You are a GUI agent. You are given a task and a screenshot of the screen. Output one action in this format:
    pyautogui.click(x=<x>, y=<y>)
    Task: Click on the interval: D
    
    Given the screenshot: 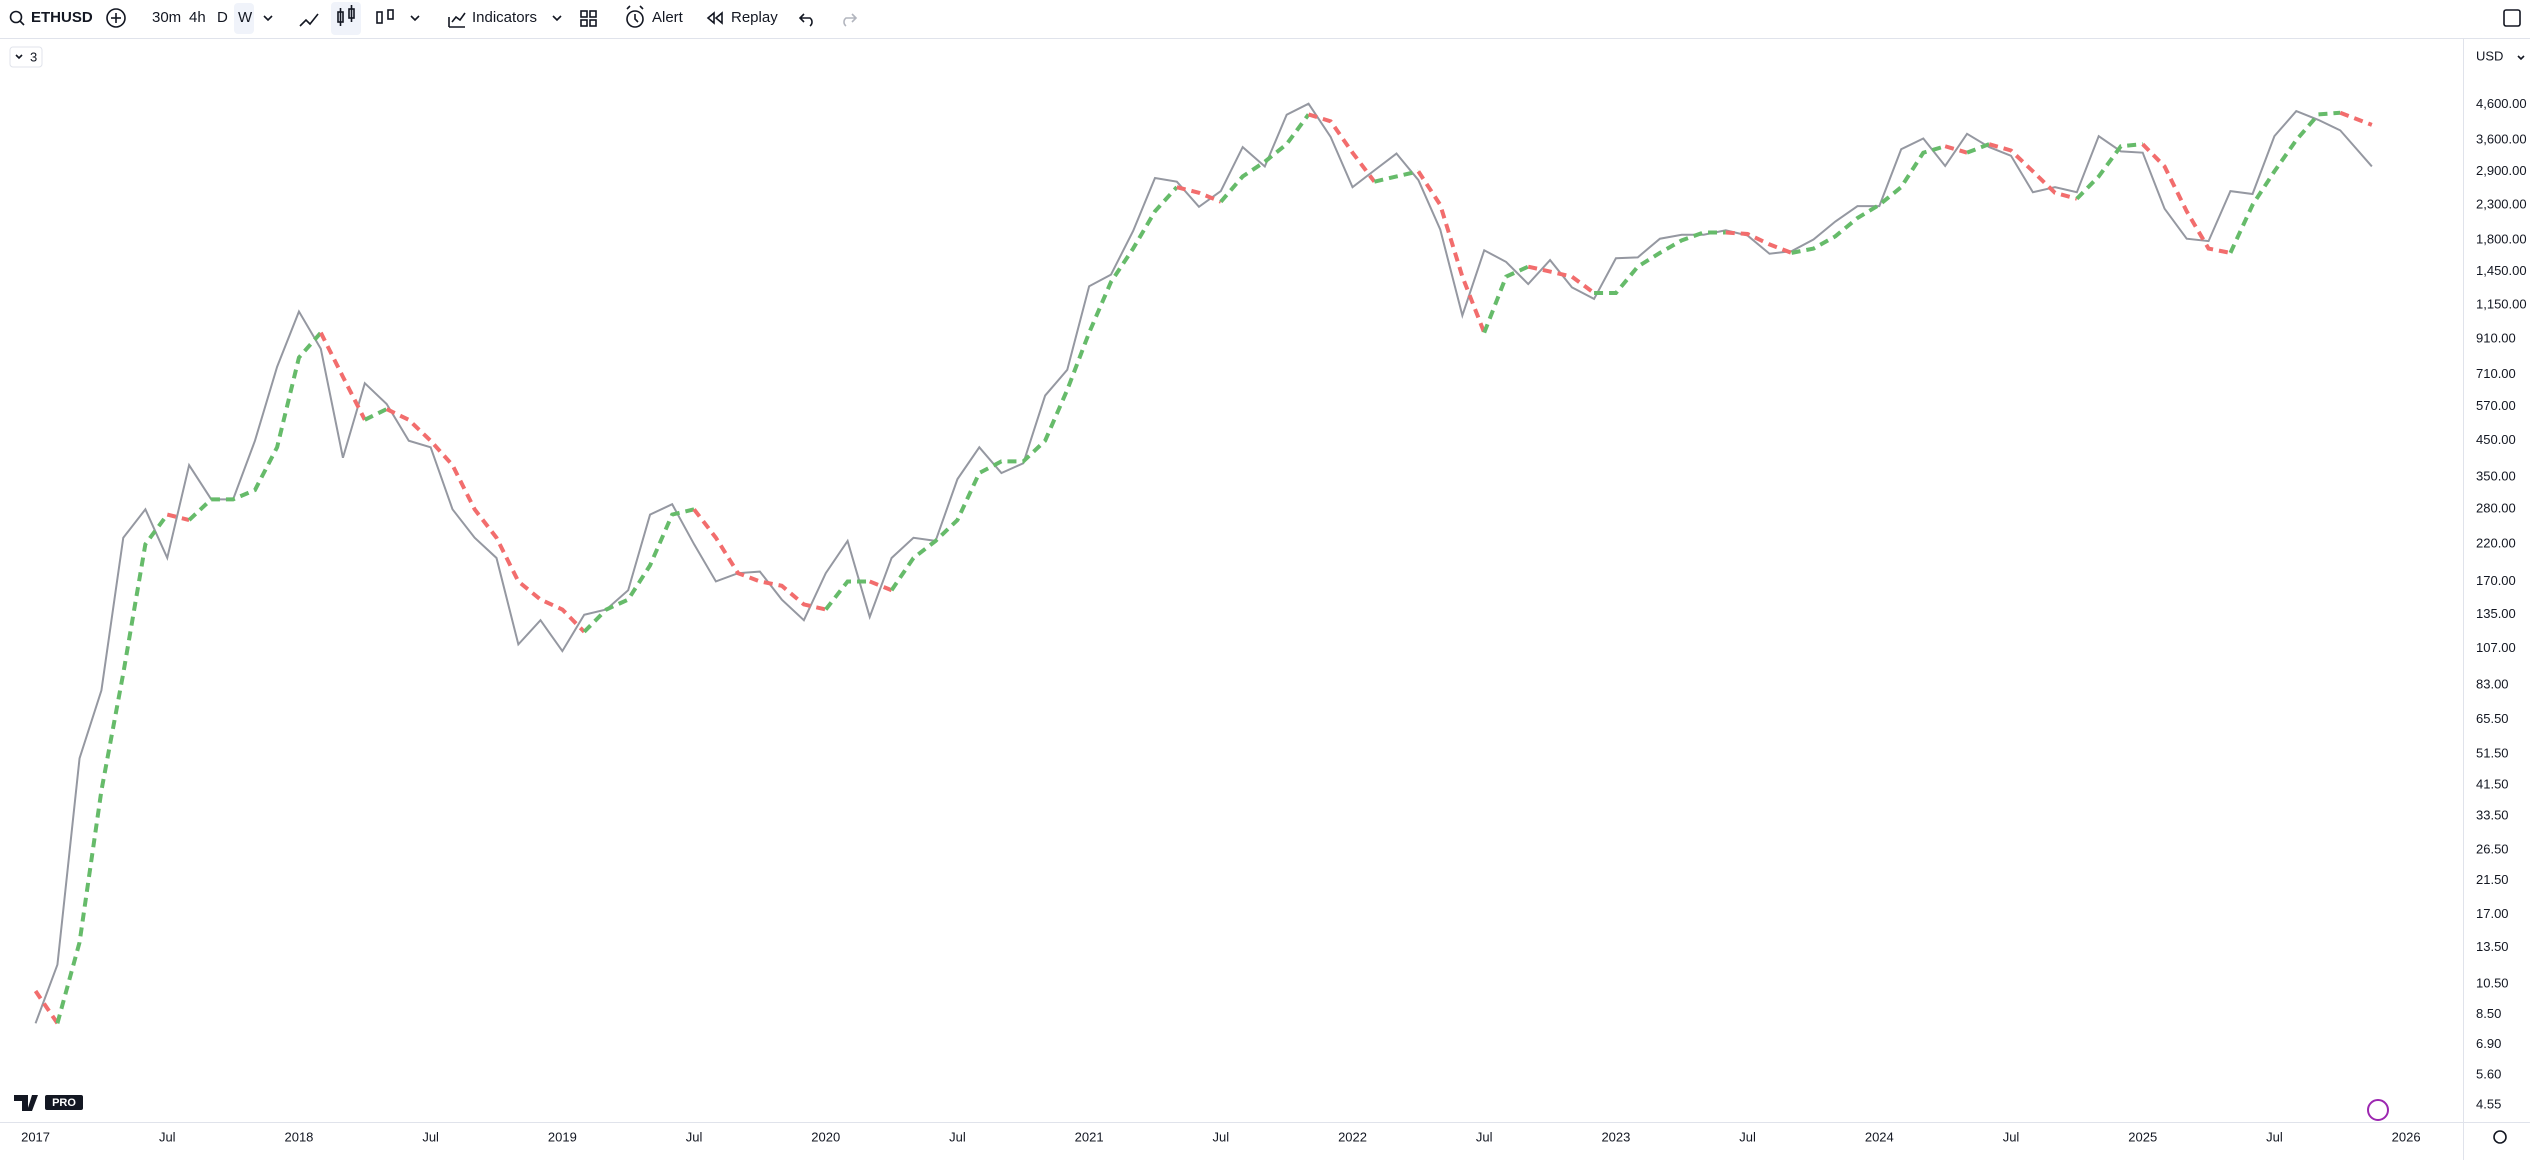 What is the action you would take?
    pyautogui.click(x=222, y=17)
    